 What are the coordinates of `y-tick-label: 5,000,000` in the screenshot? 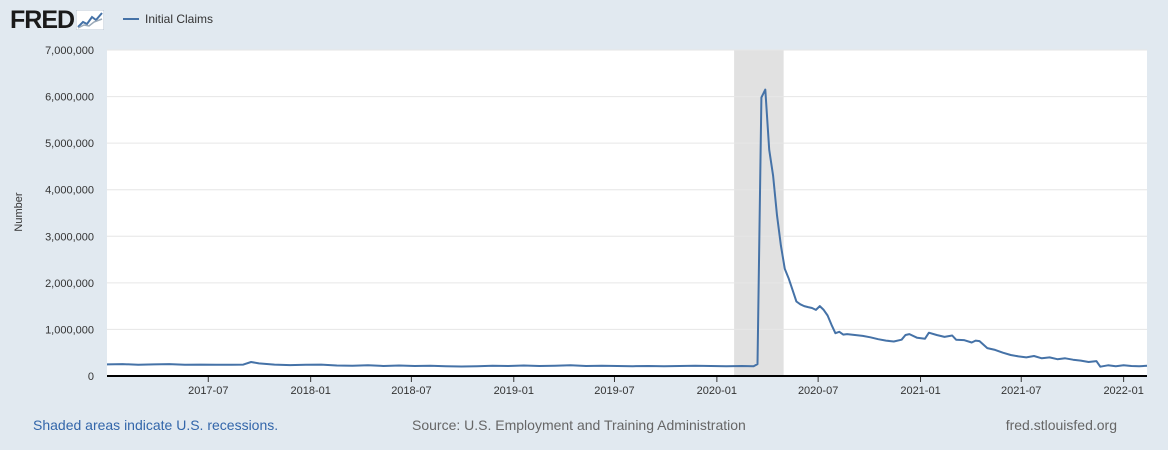 It's located at (69, 144).